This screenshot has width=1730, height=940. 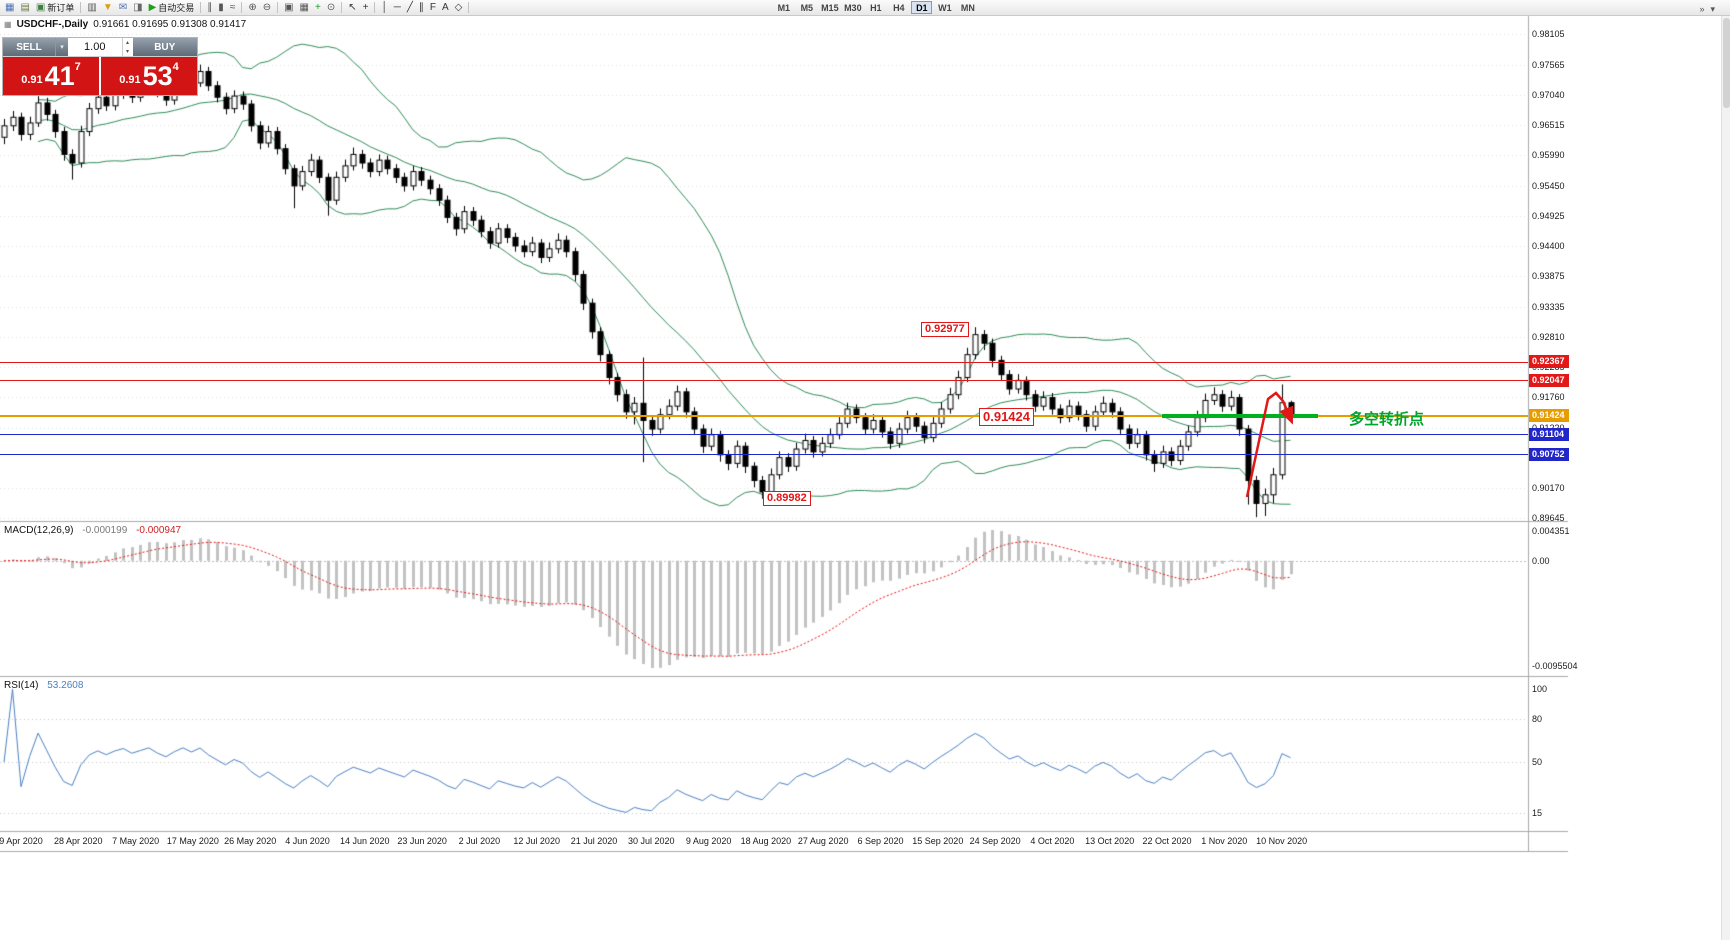 I want to click on text-icon-glyph: A, so click(x=445, y=7).